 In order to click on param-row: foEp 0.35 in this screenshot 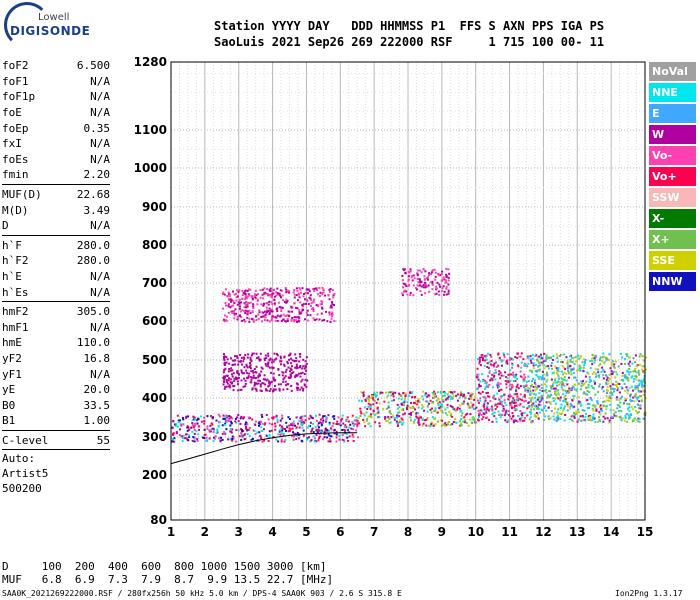, I will do `click(56, 128)`.